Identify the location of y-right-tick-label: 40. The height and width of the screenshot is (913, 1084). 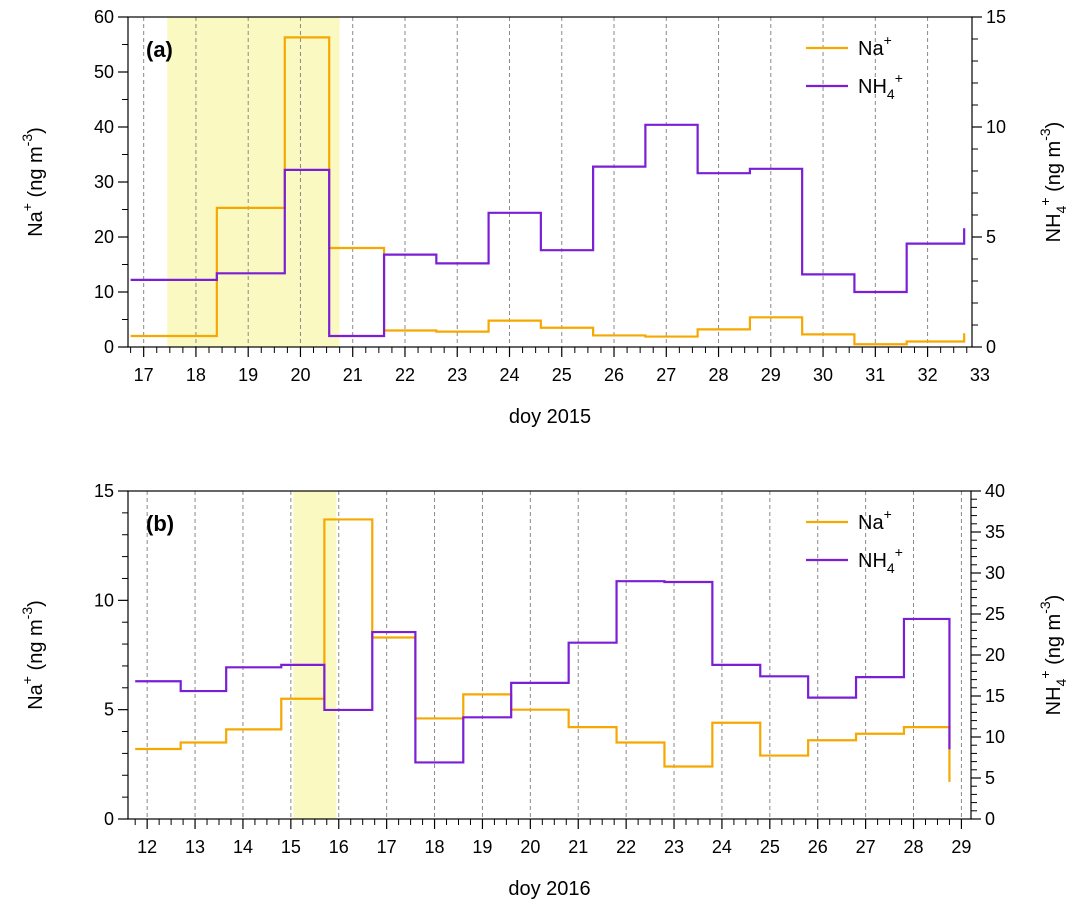
(995, 491).